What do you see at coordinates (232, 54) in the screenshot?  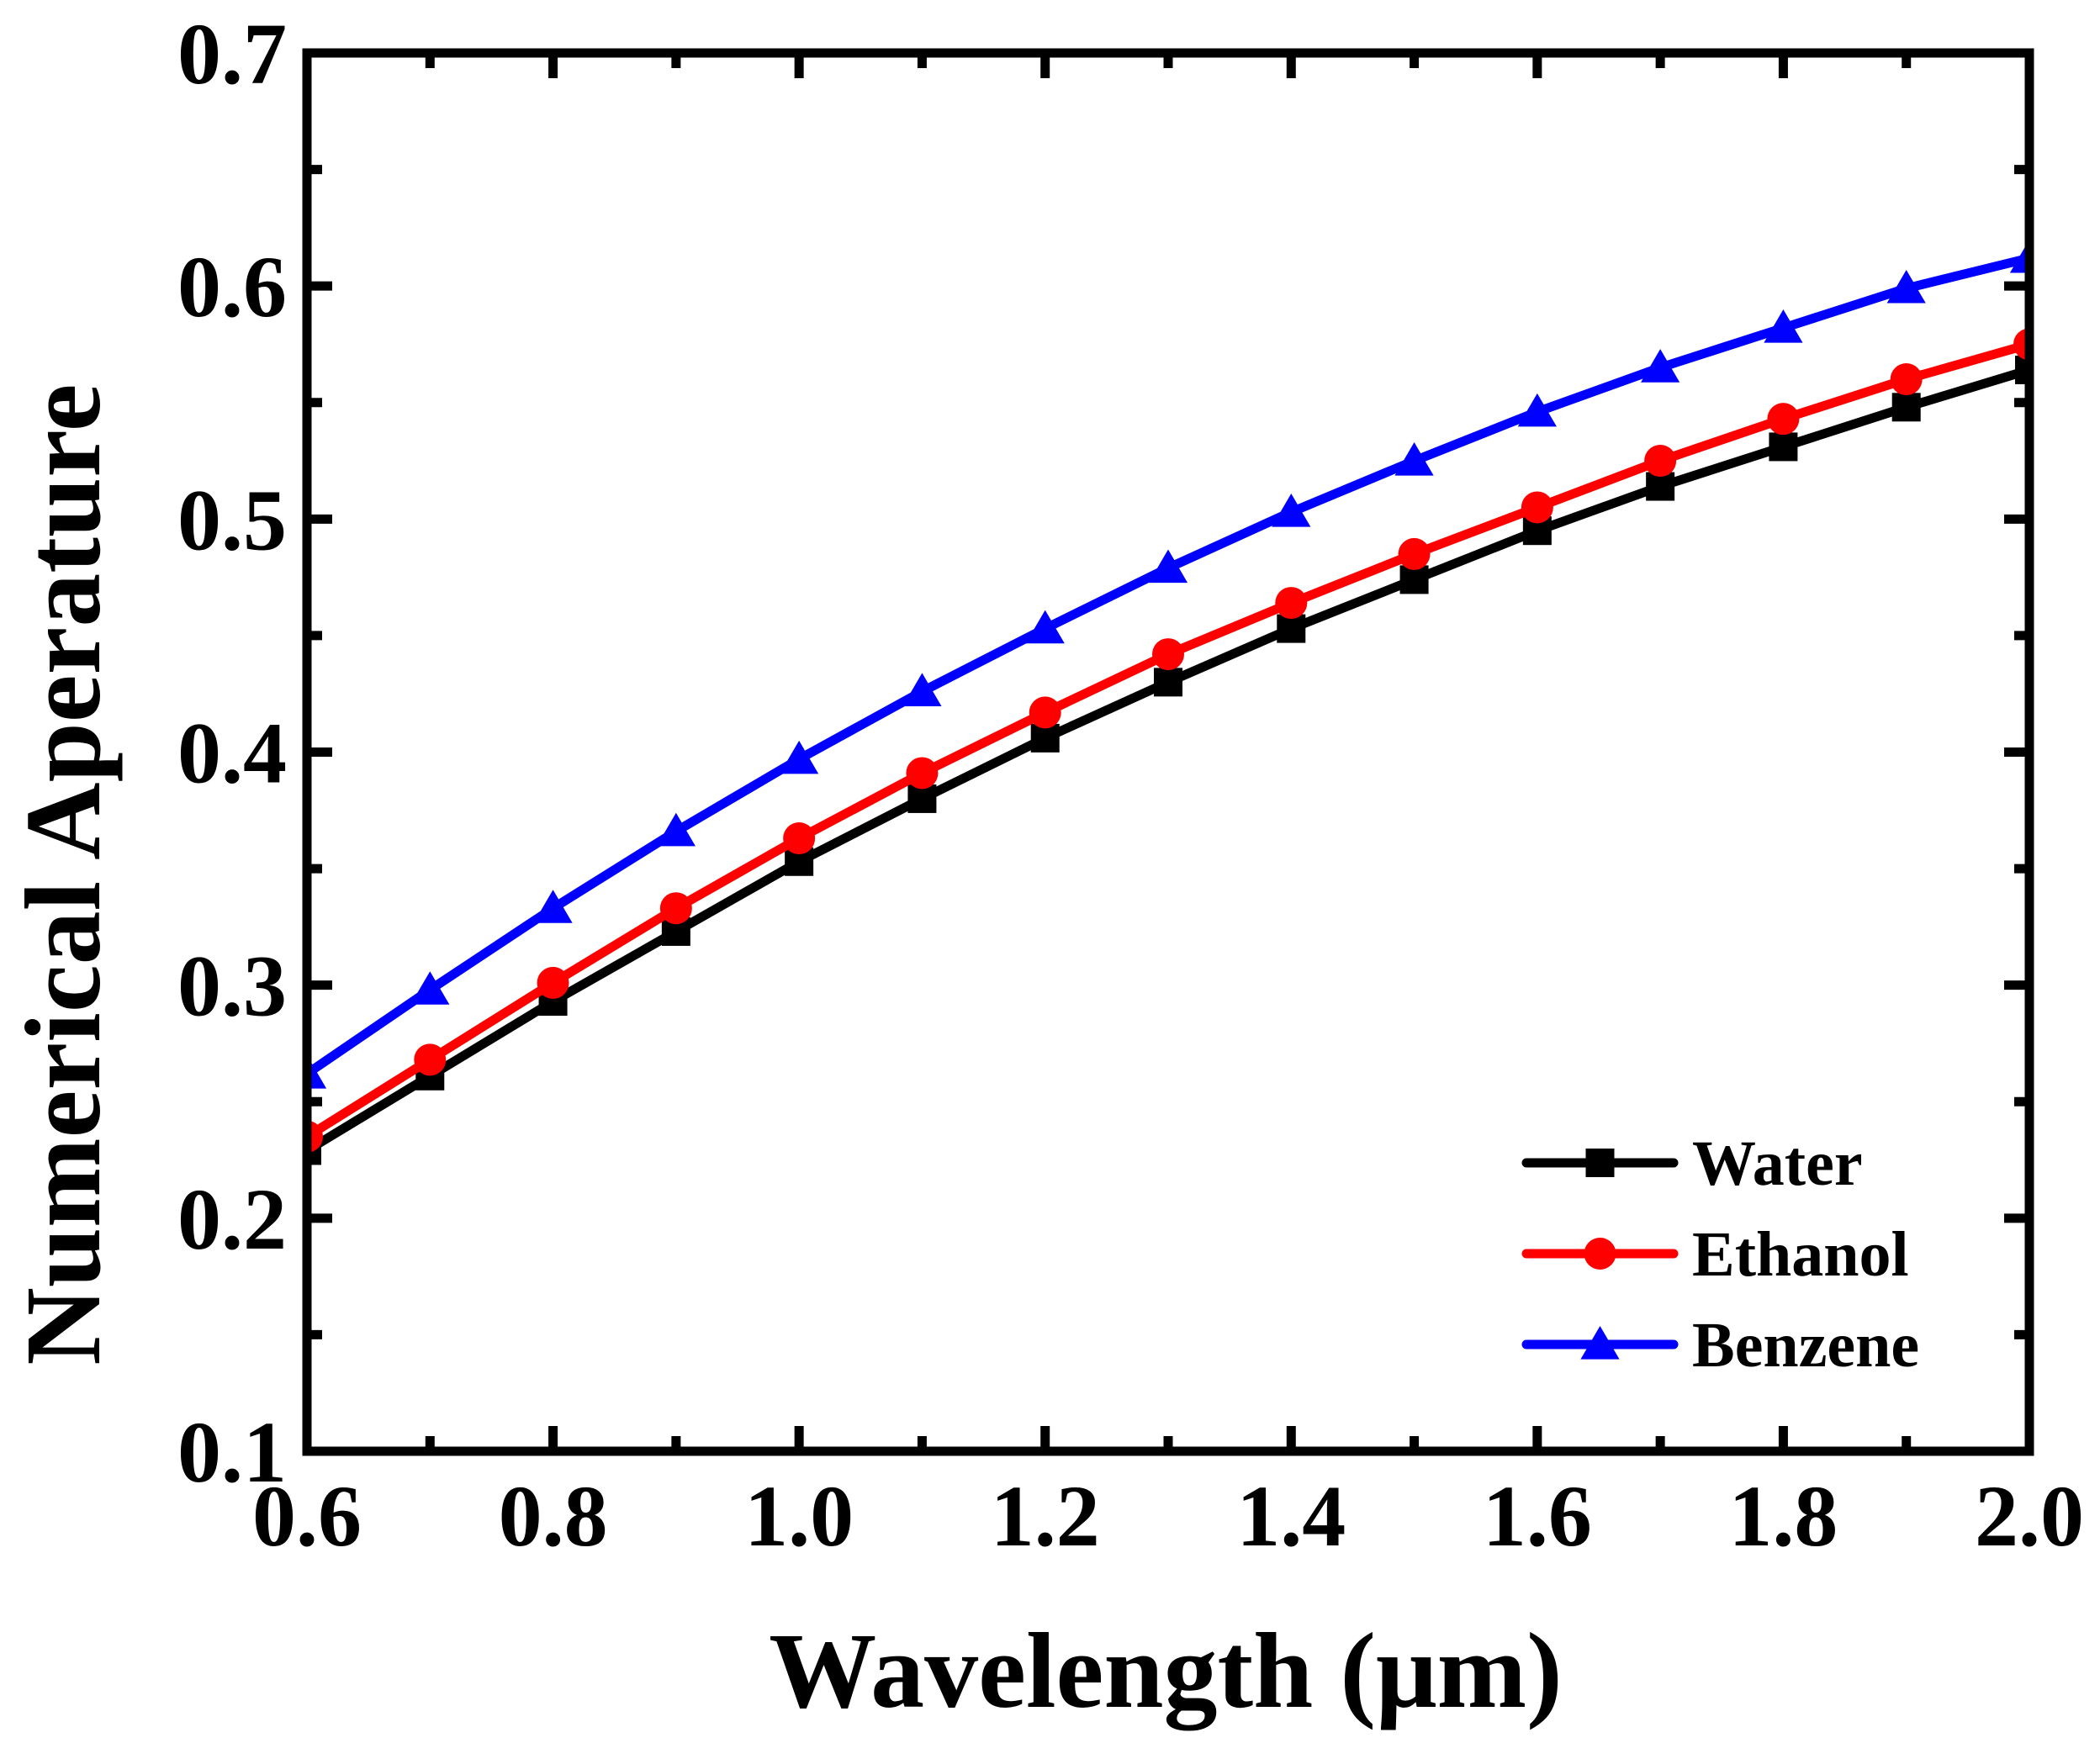 I see `y-tick-label-6: 0.7` at bounding box center [232, 54].